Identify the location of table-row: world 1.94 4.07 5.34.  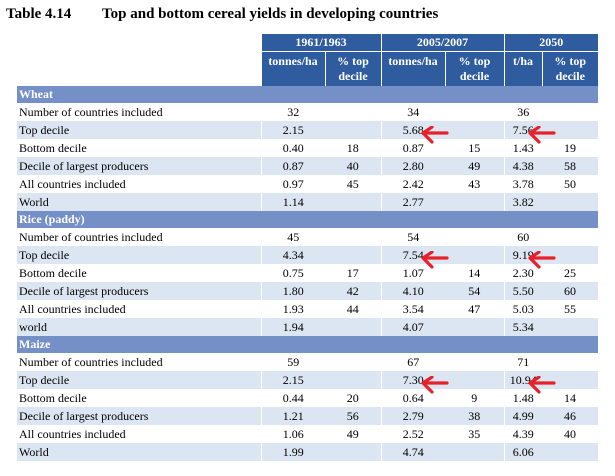
(307, 327).